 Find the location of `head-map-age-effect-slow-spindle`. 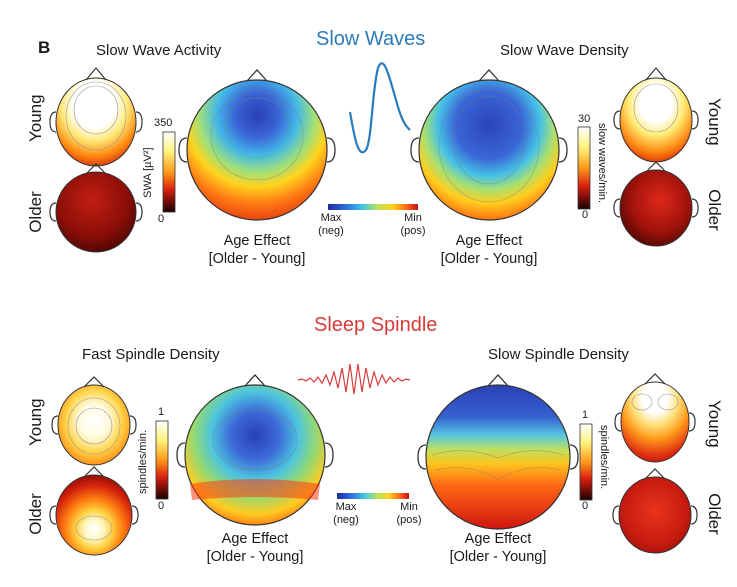

head-map-age-effect-slow-spindle is located at coordinates (498, 452).